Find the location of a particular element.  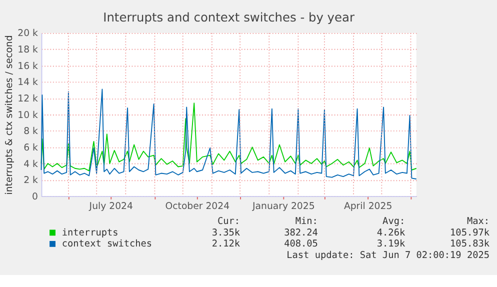

text: Cur: is located at coordinates (229, 222).